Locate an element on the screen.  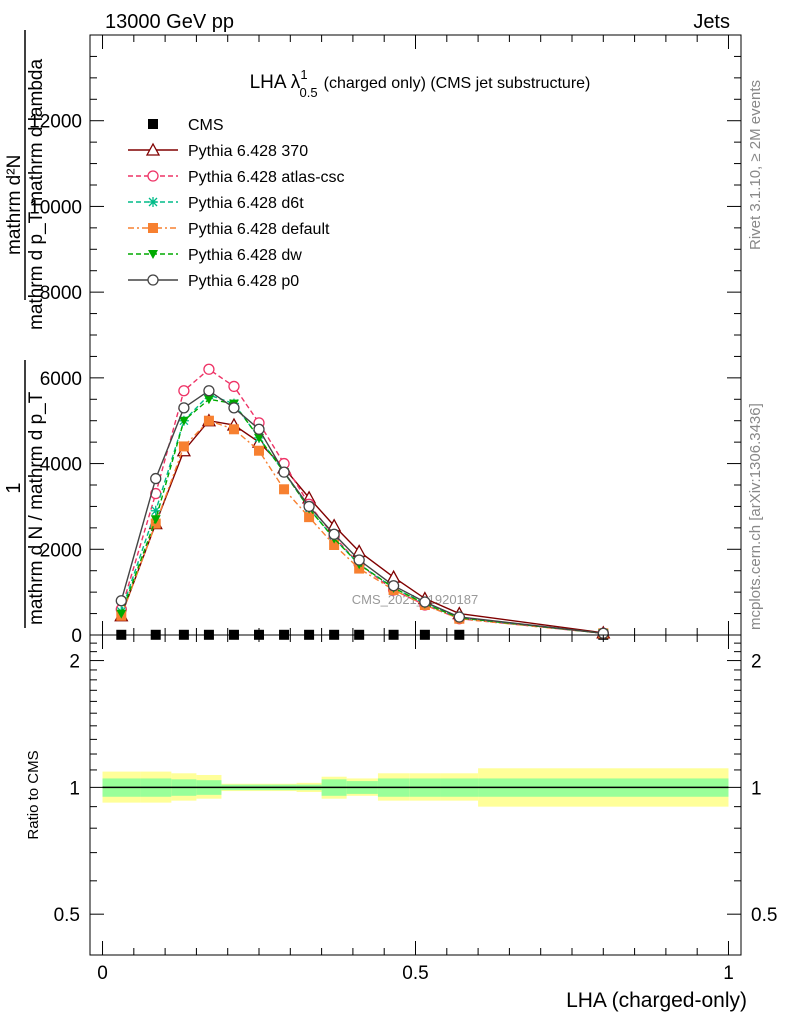
y-label-den: mathrm d p_T mathrm d lambda is located at coordinates (36, 194).